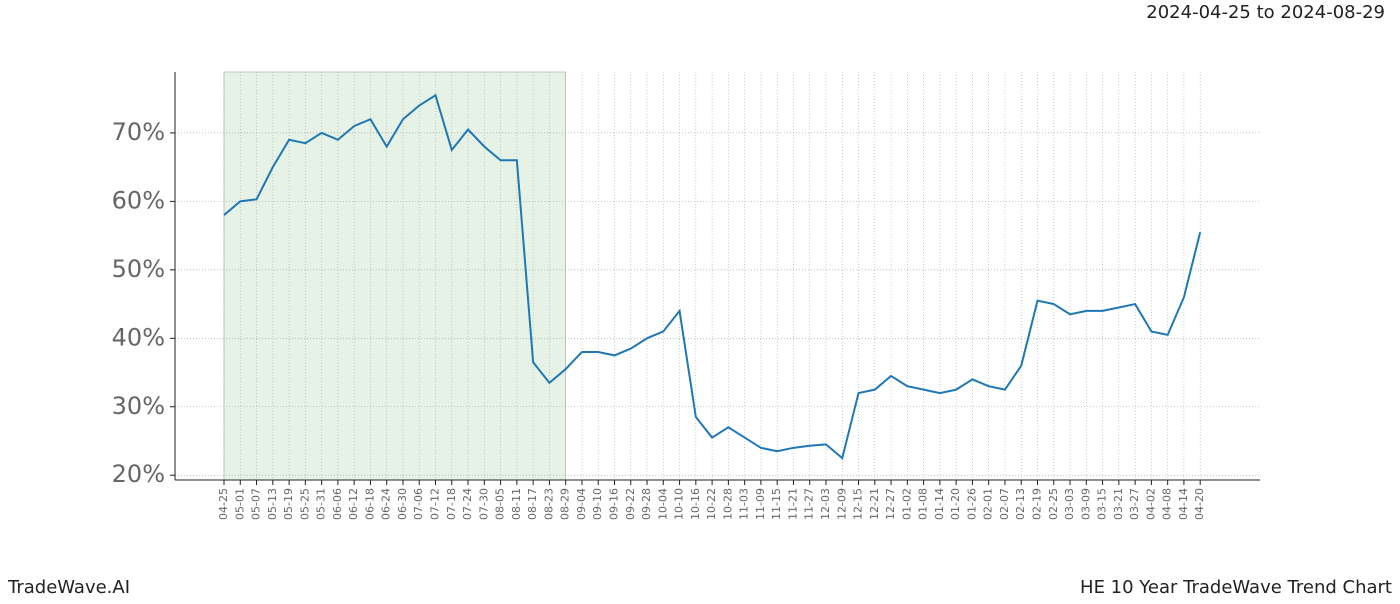  Describe the element at coordinates (548, 504) in the screenshot. I see `x-tick-label: 08-23` at that location.